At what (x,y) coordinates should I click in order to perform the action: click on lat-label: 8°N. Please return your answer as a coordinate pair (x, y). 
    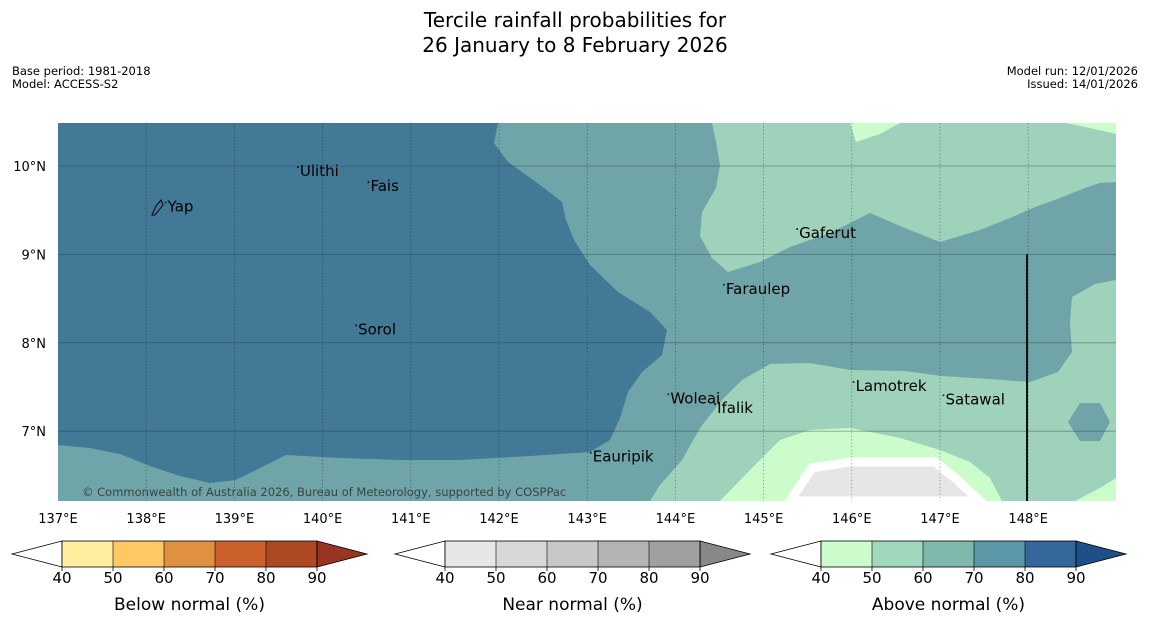
    Looking at the image, I should click on (34, 344).